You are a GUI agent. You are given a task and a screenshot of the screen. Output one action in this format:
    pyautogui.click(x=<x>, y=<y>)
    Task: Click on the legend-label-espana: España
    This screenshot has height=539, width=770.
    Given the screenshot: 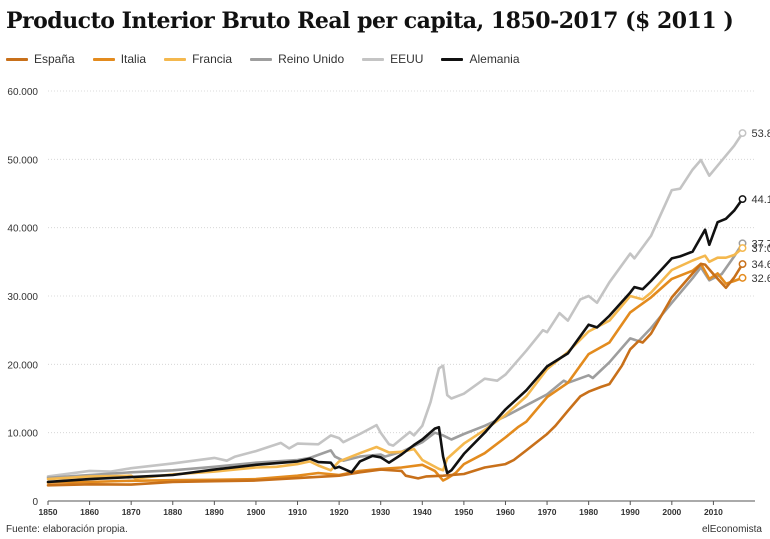 What is the action you would take?
    pyautogui.click(x=54, y=59)
    